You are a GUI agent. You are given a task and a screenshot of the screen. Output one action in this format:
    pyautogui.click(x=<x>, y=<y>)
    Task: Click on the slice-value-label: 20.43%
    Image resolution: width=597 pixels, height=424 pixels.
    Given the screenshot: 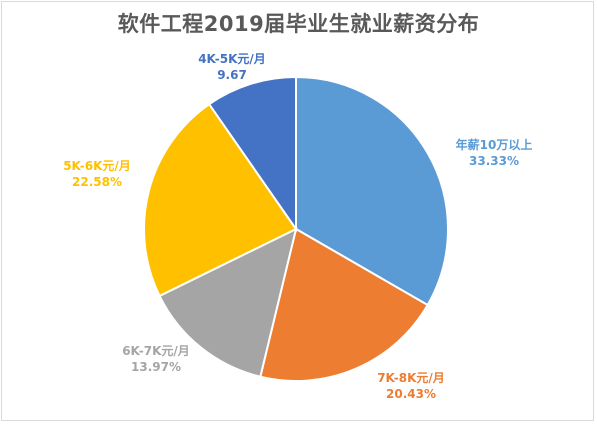 What is the action you would take?
    pyautogui.click(x=411, y=394)
    